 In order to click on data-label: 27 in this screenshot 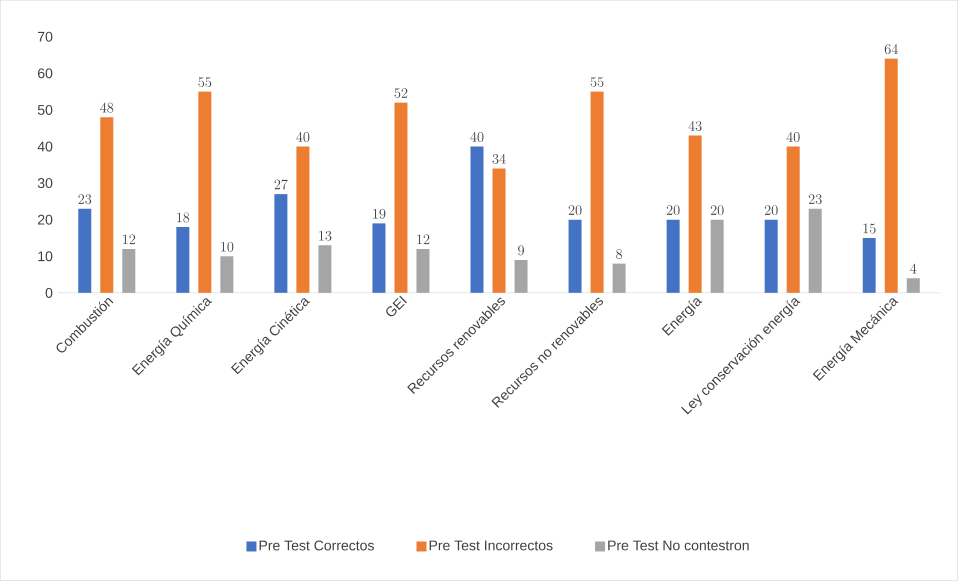, I will do `click(281, 185)`.